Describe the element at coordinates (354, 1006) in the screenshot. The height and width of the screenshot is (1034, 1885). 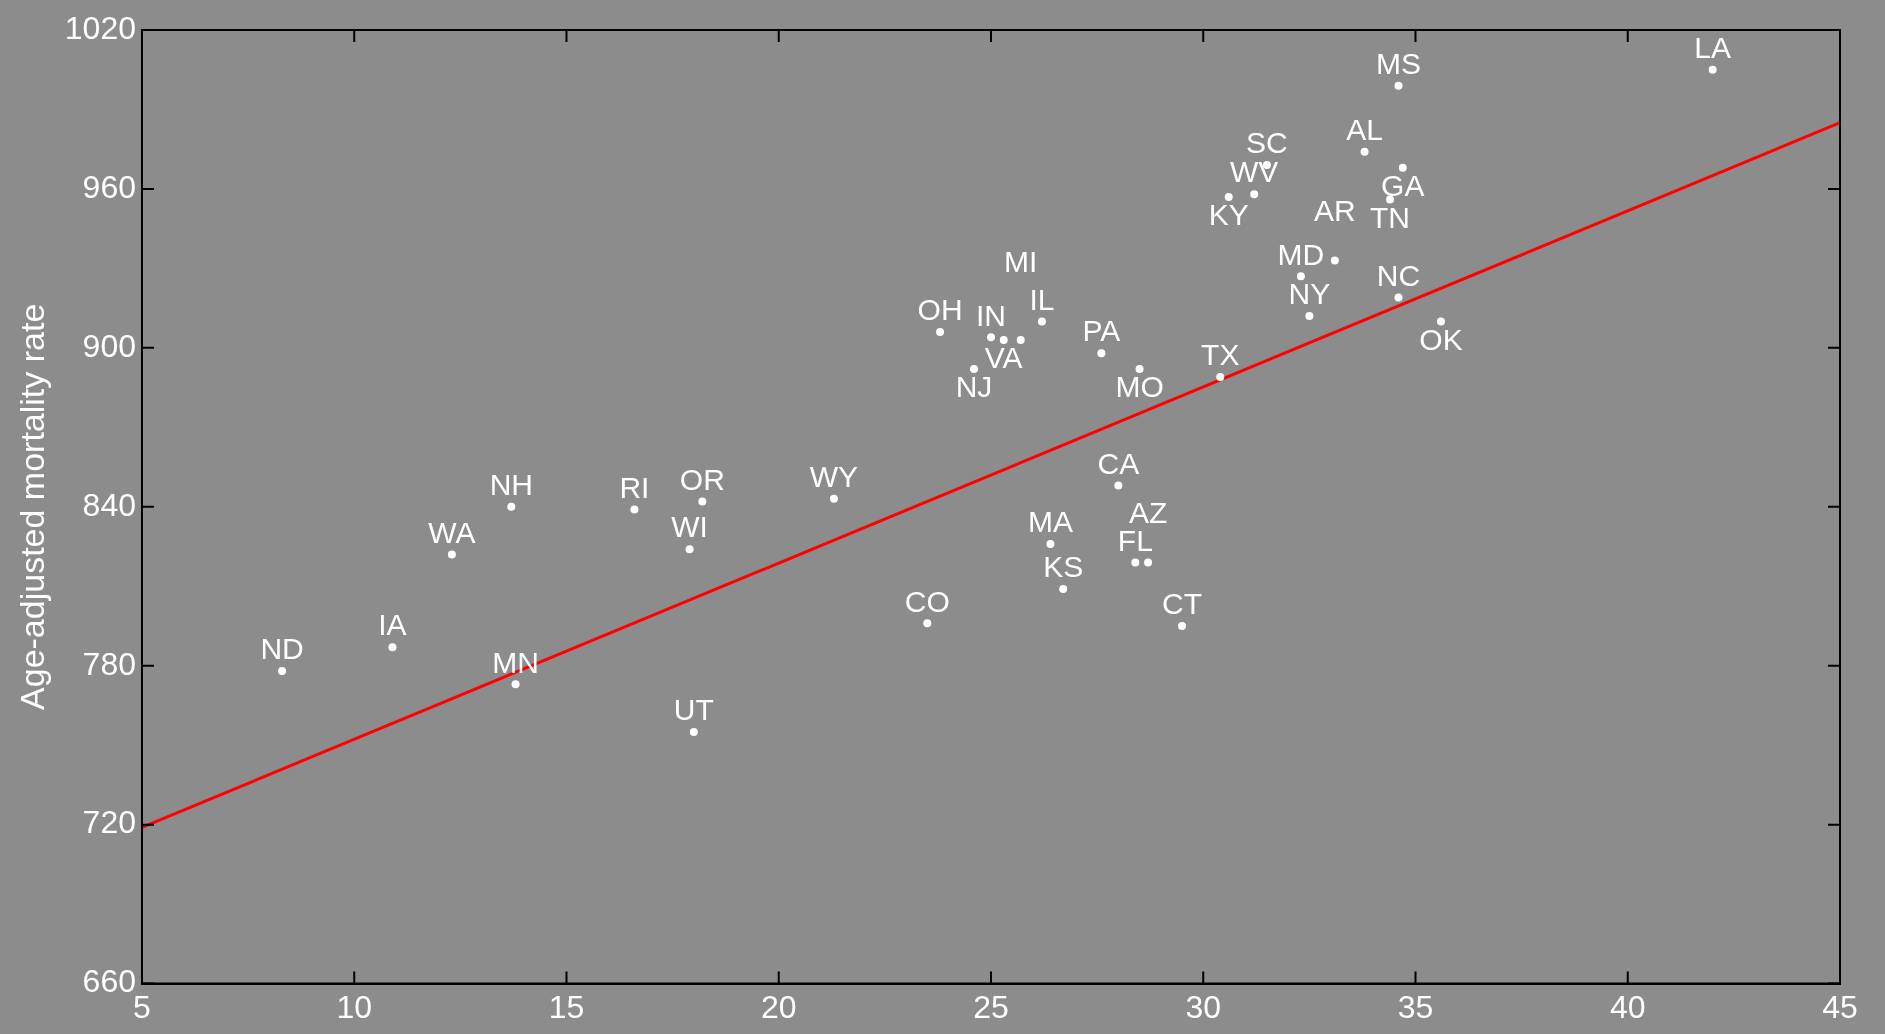
I see `x-tick-label: 10` at that location.